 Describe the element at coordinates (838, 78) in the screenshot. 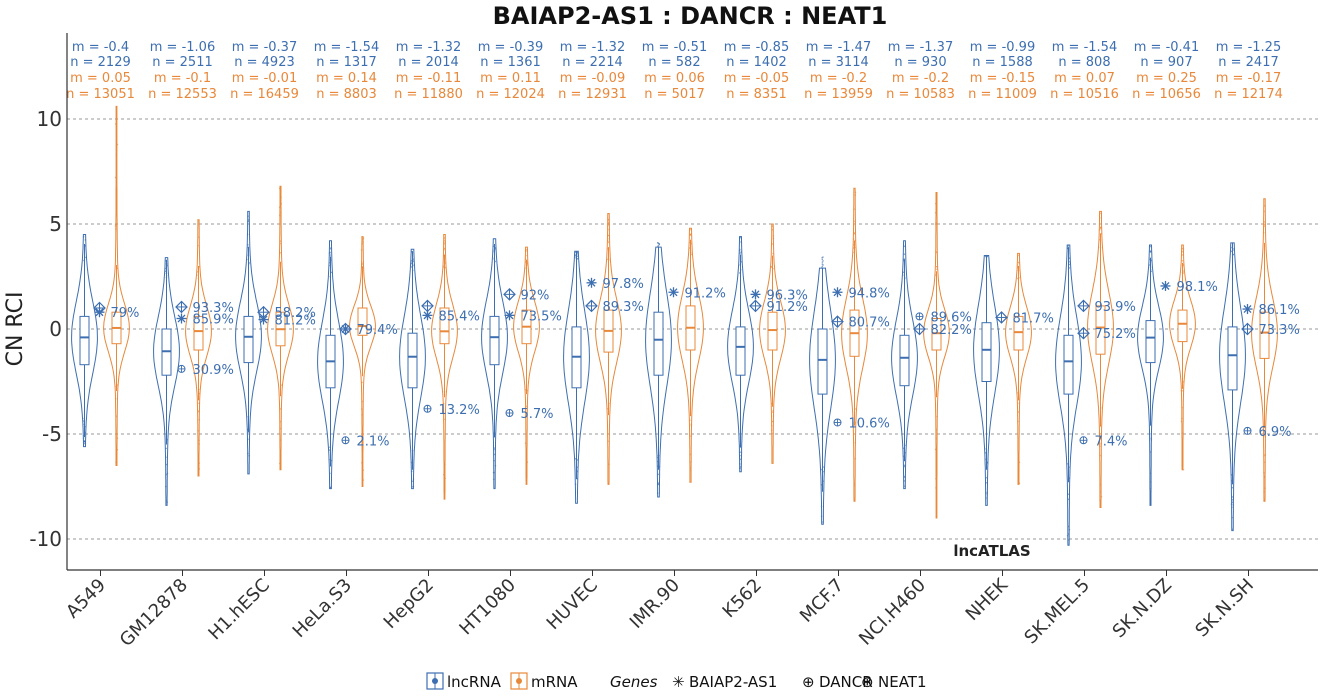

I see `stat-label: m = -0.2` at that location.